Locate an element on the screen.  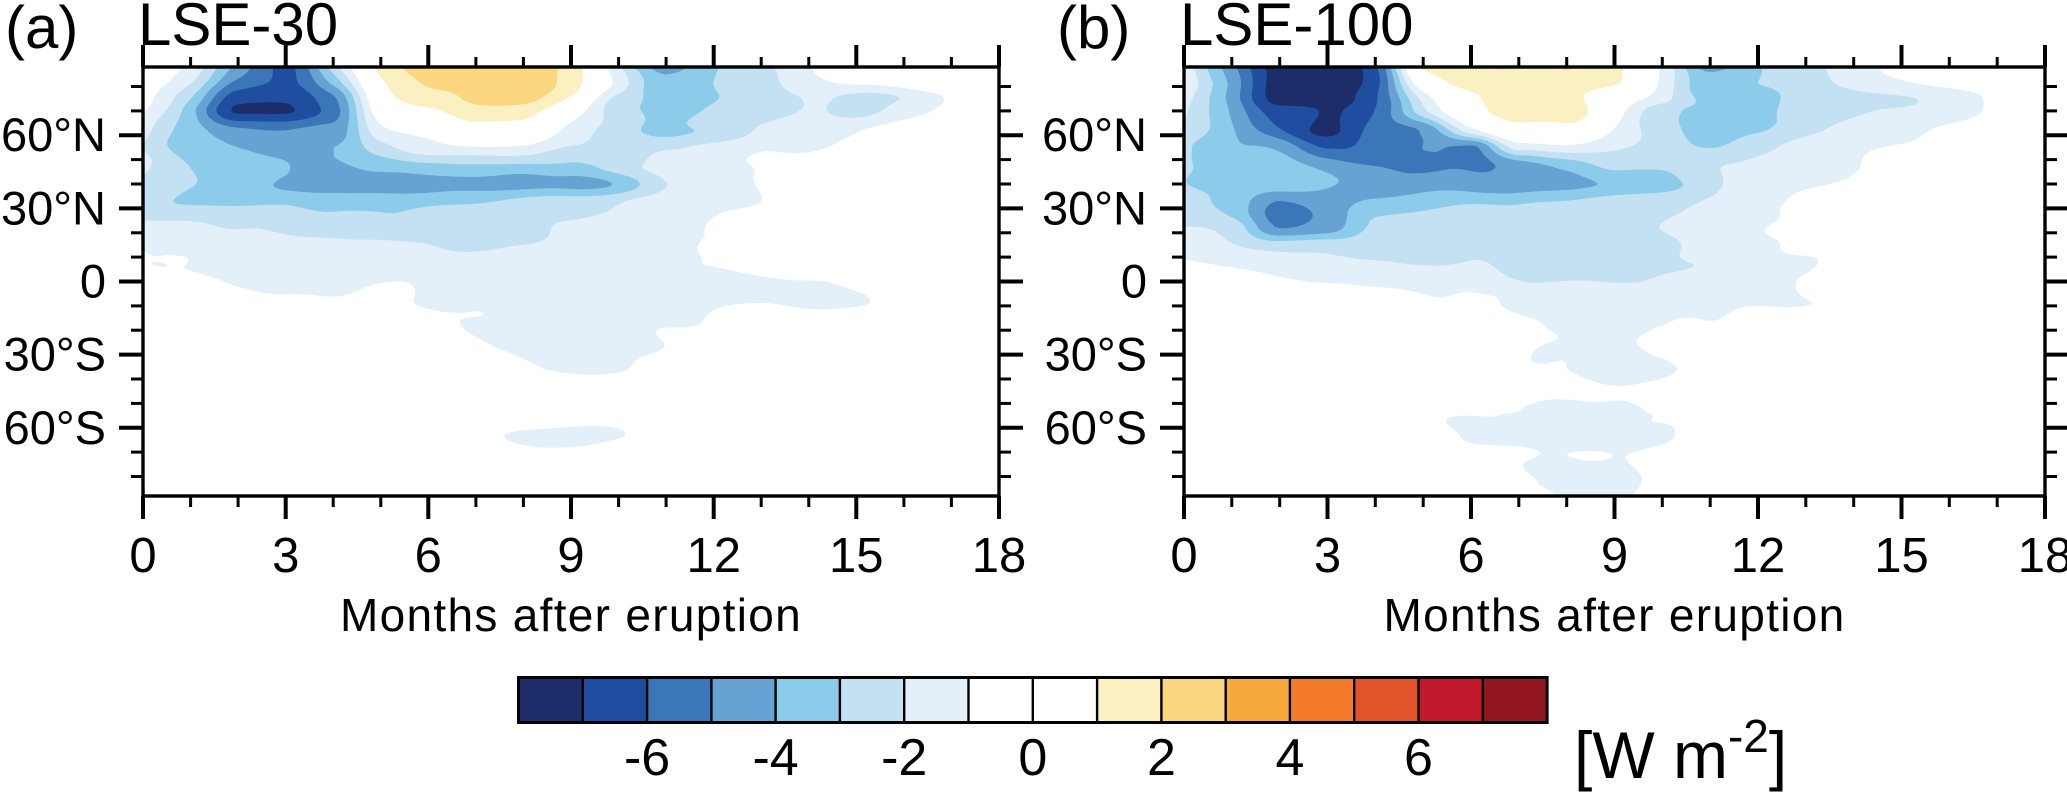
svg-text: -4 is located at coordinates (775, 758).